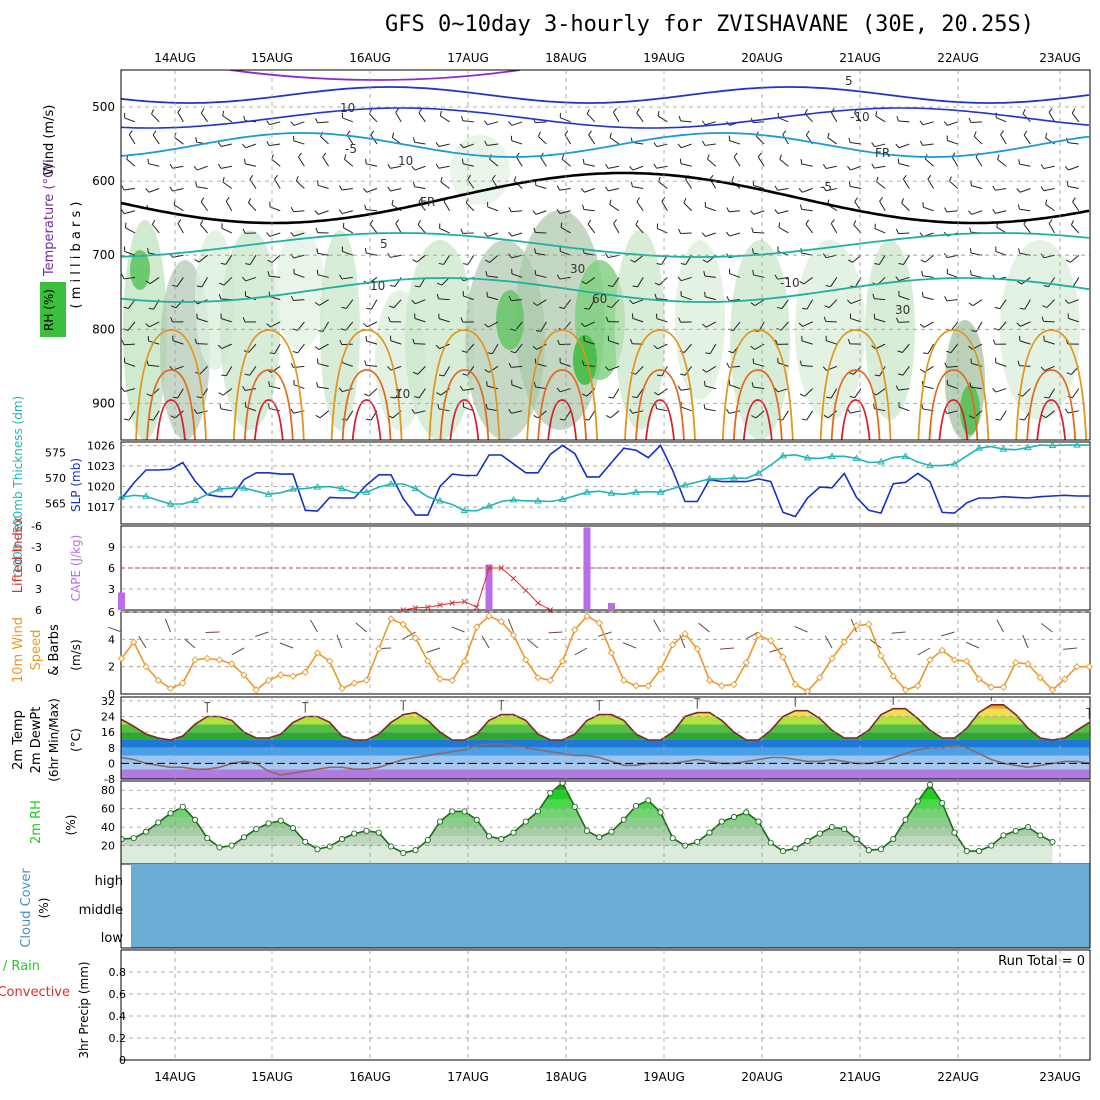 The width and height of the screenshot is (1100, 1100). Describe the element at coordinates (76, 568) in the screenshot. I see `cape-label: CAPE (J/kg)` at that location.